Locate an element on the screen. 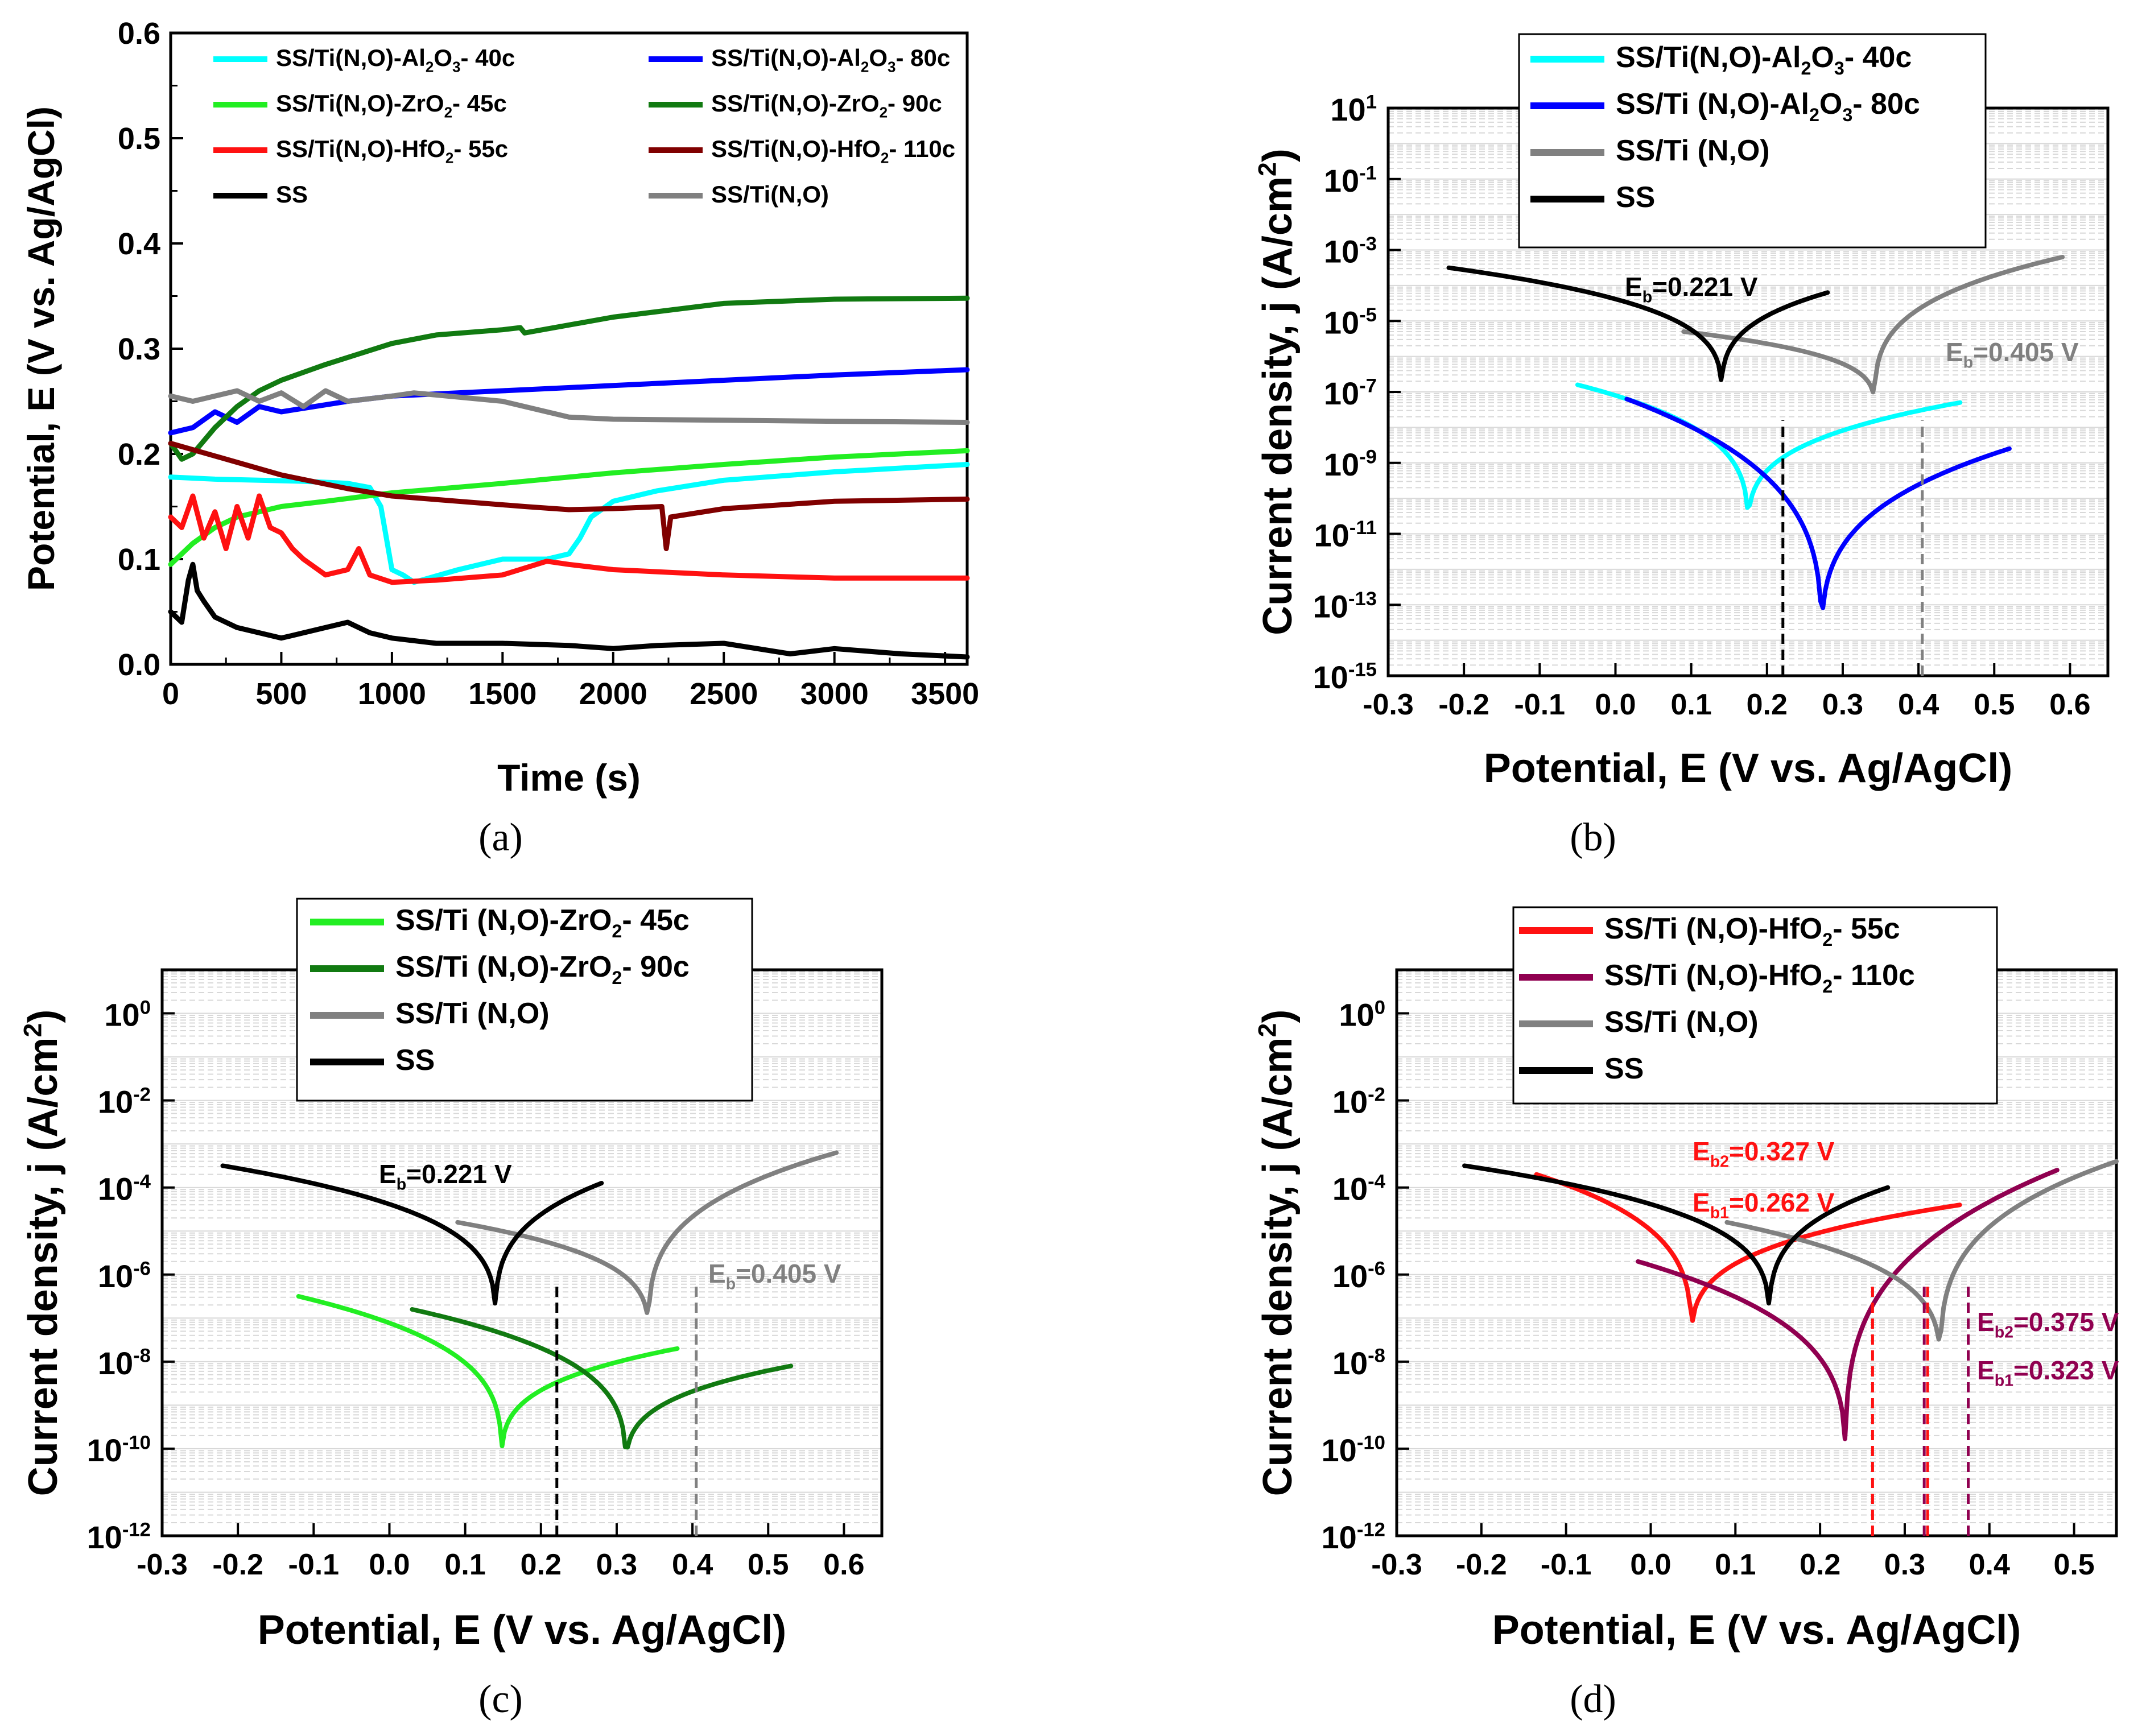 This screenshot has width=2146, height=1736. legend-label-b-1: SS/Ti (N,O)-Al2O3- 80c is located at coordinates (1768, 106).